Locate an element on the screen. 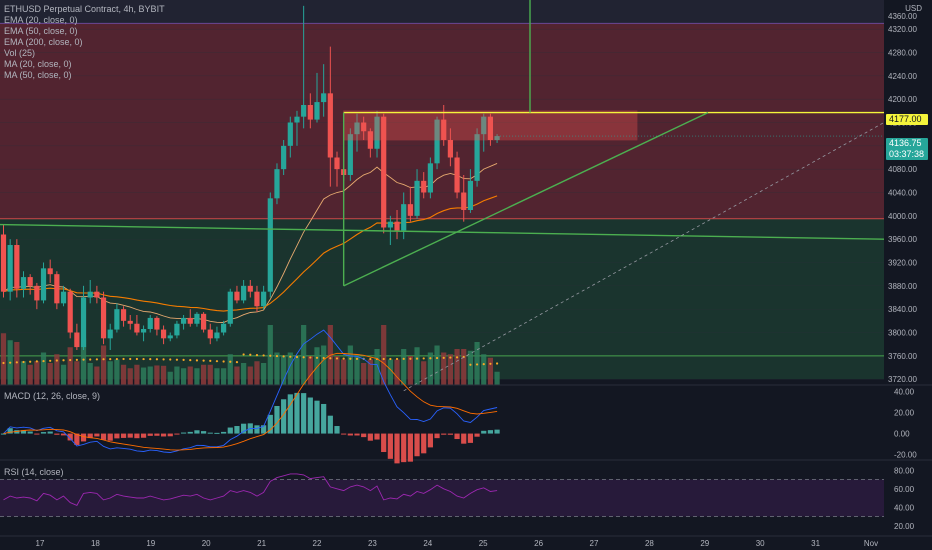 Image resolution: width=932 pixels, height=550 pixels. macd-signal-line is located at coordinates (250, 401).